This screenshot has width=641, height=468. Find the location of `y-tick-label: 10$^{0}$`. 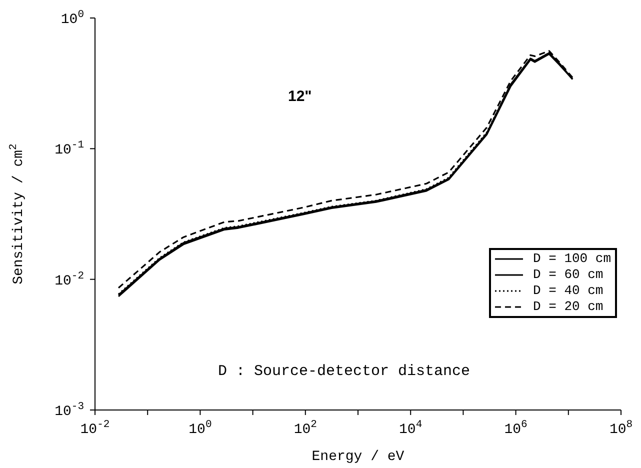

y-tick-label: 10$^{0}$ is located at coordinates (72, 18).